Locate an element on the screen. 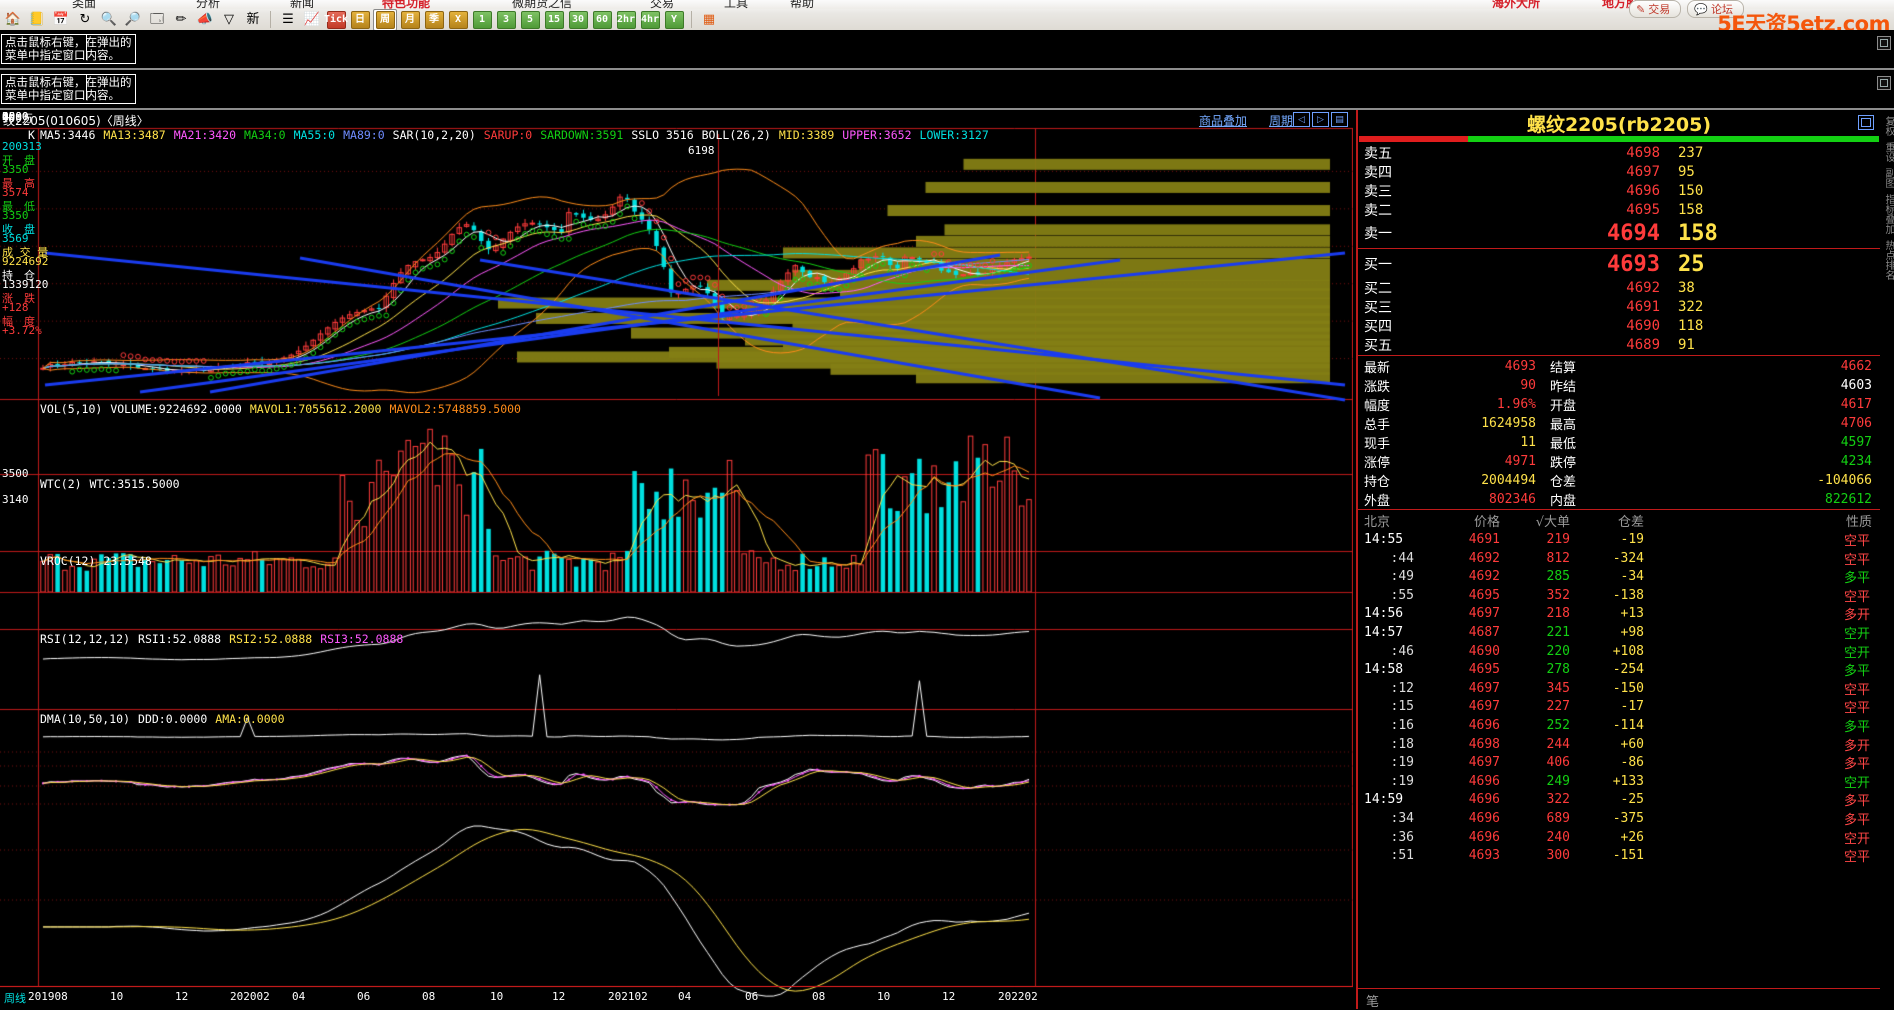 This screenshot has width=1894, height=1010. right-side-strip: 复权重设副图指标叠加热点排名 is located at coordinates (1887, 559).